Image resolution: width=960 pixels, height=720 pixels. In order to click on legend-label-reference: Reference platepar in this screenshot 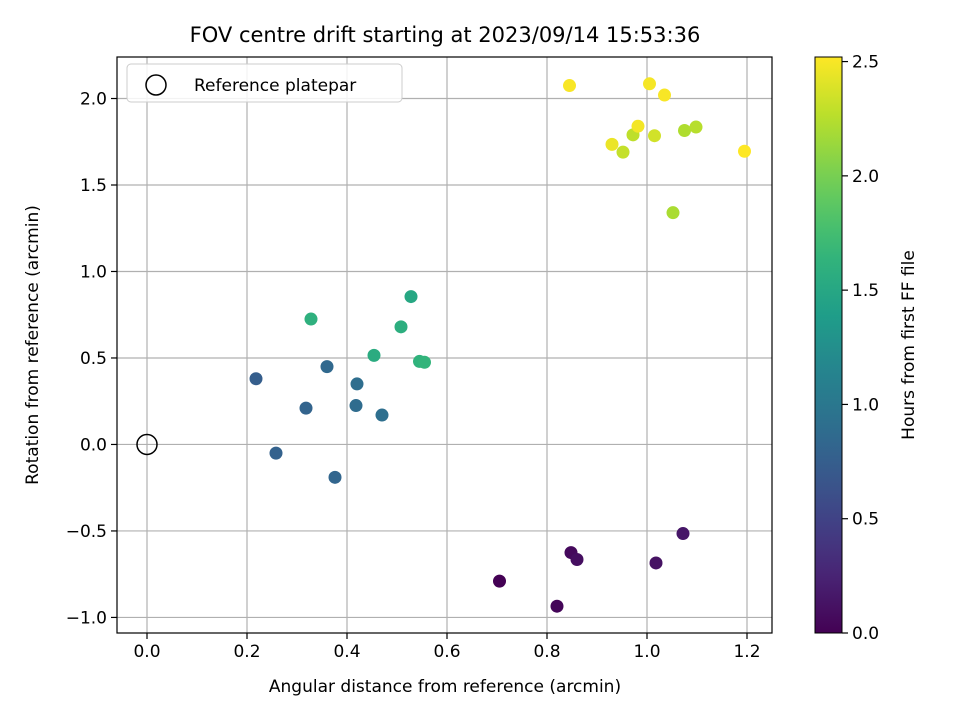, I will do `click(275, 86)`.